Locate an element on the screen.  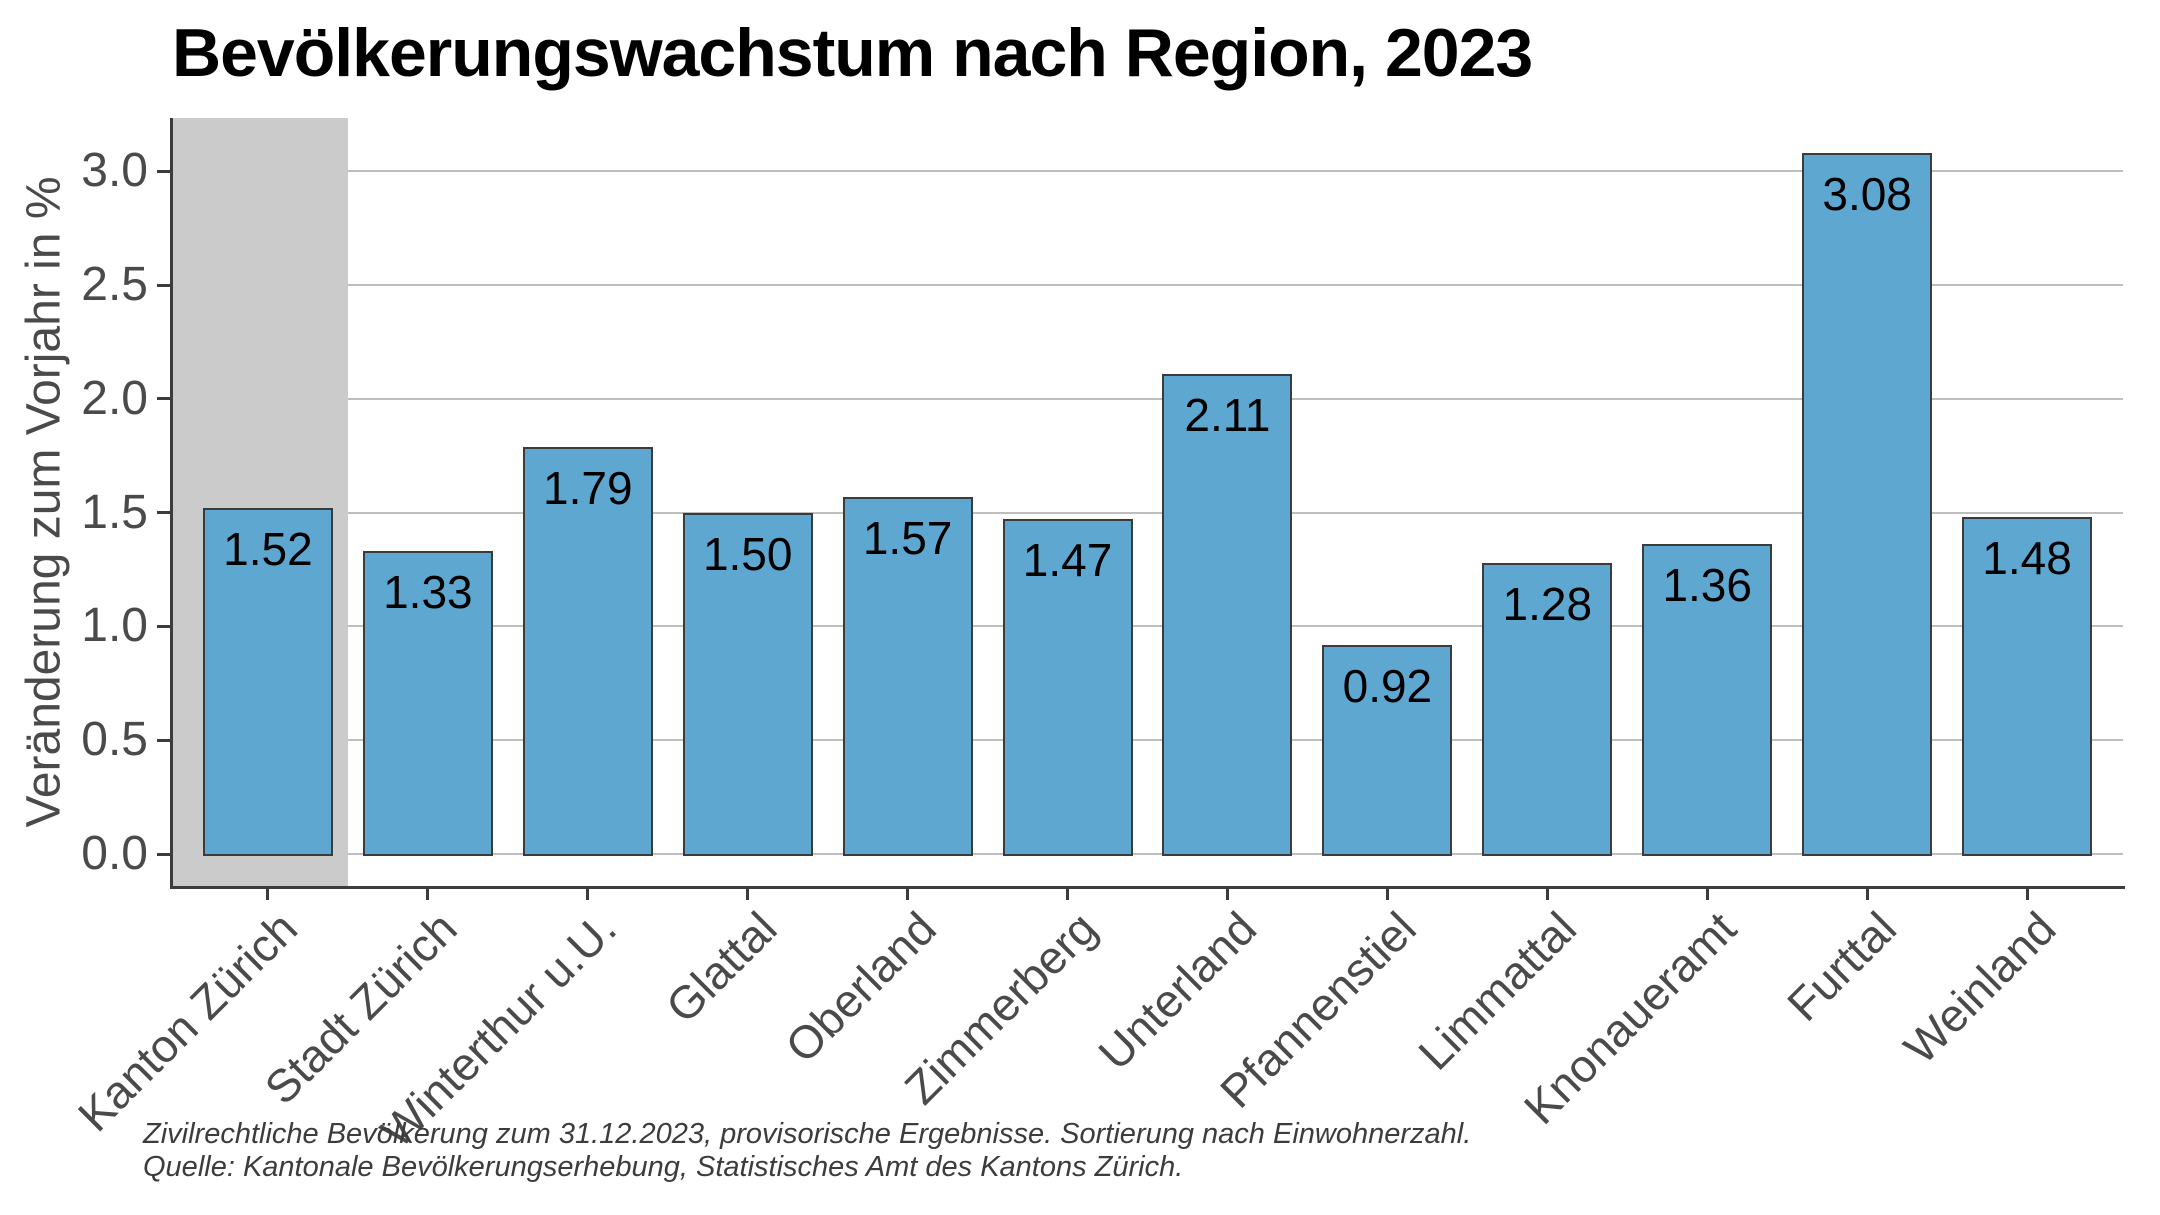
x-tick-label: Kanton Zürich is located at coordinates (187, 1021).